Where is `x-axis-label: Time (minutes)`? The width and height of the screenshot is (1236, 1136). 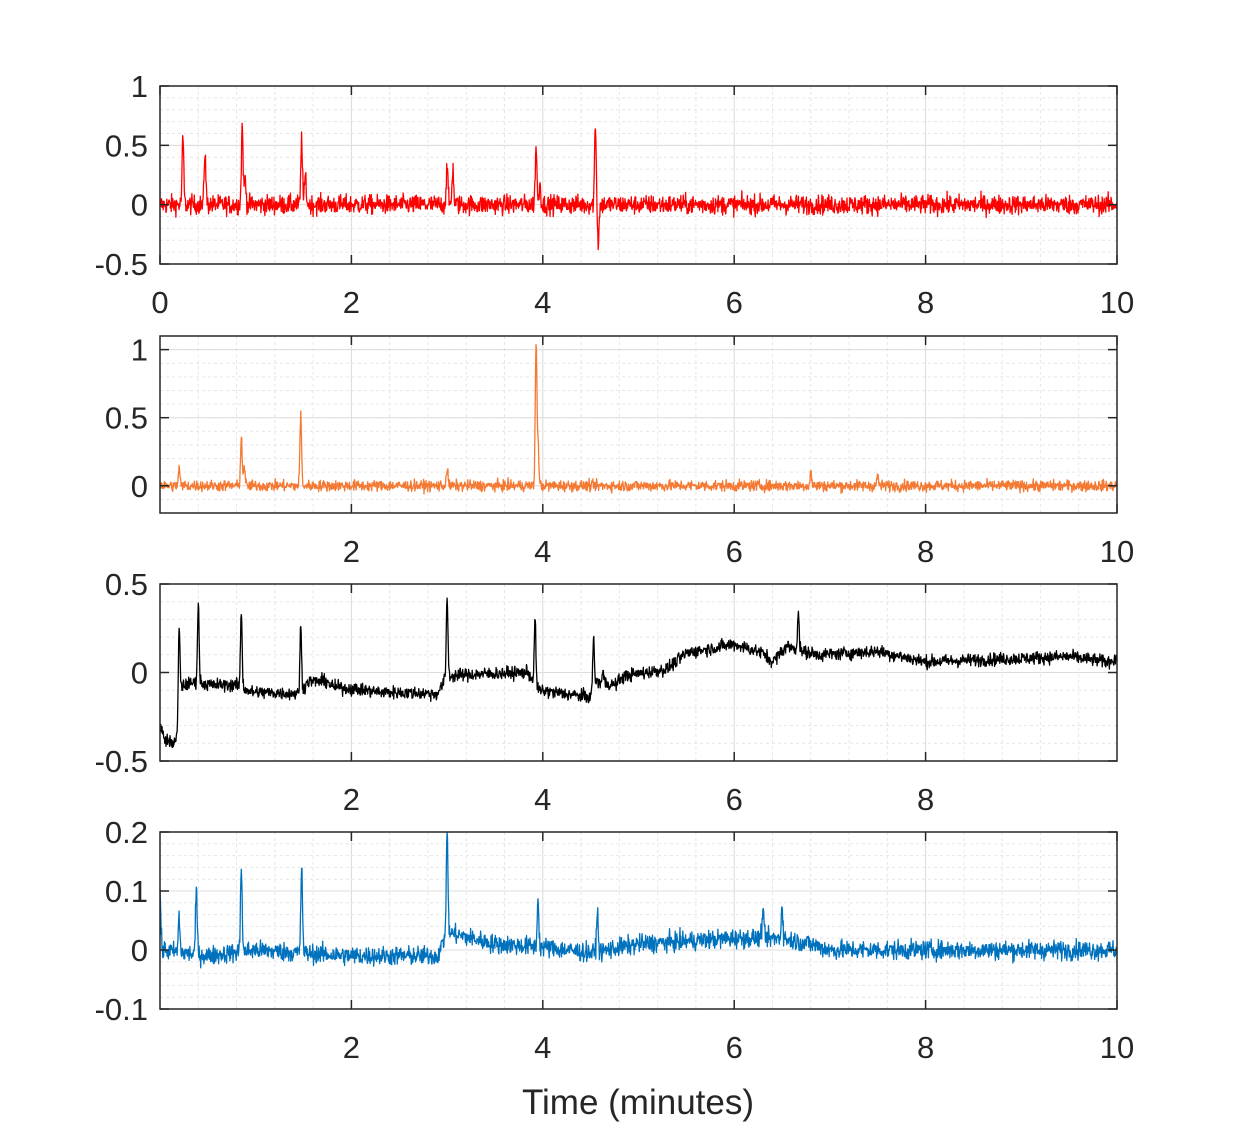
x-axis-label: Time (minutes) is located at coordinates (638, 1102).